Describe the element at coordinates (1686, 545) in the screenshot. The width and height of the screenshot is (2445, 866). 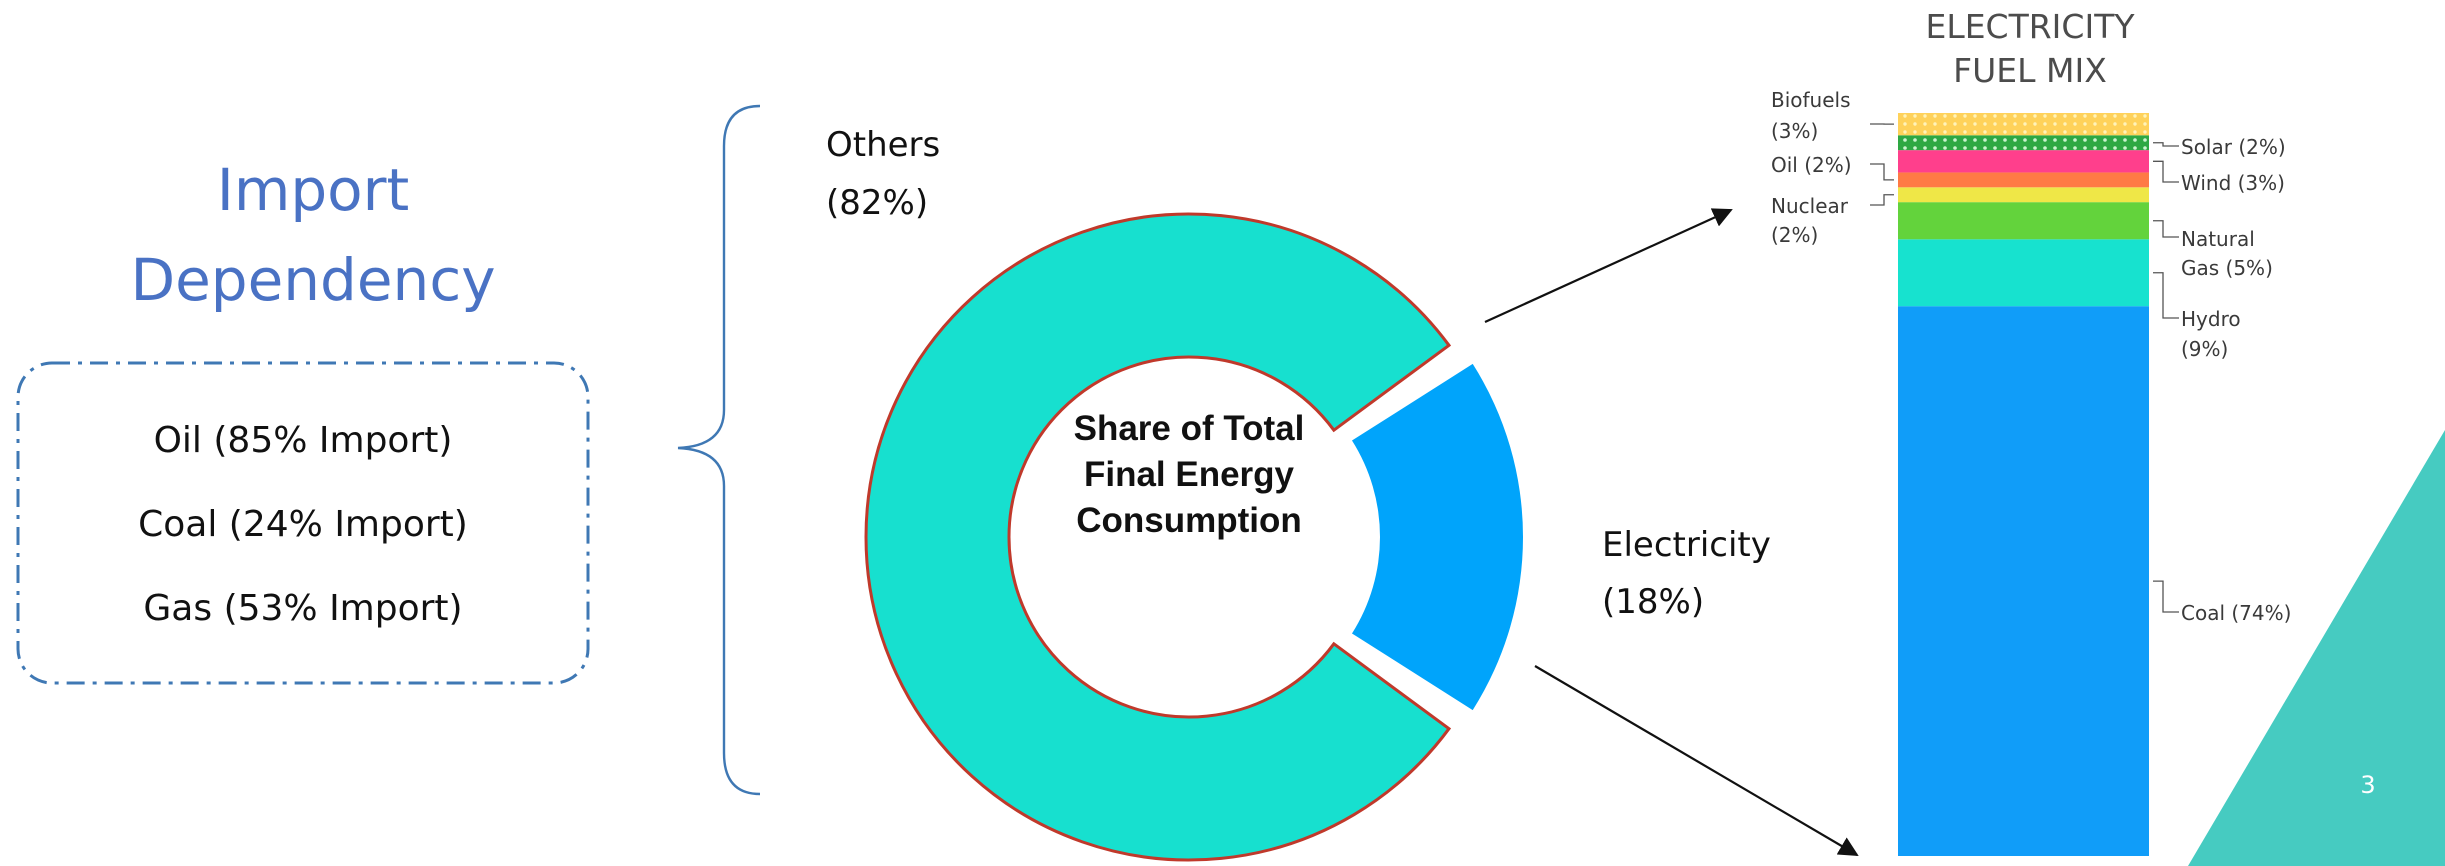
I see `donut-label-electricity-line-1: Electricity` at that location.